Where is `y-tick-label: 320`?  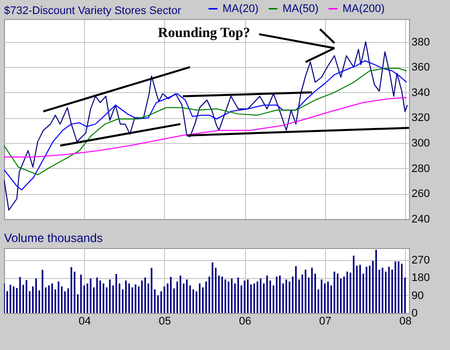
y-tick-label: 320 is located at coordinates (421, 118).